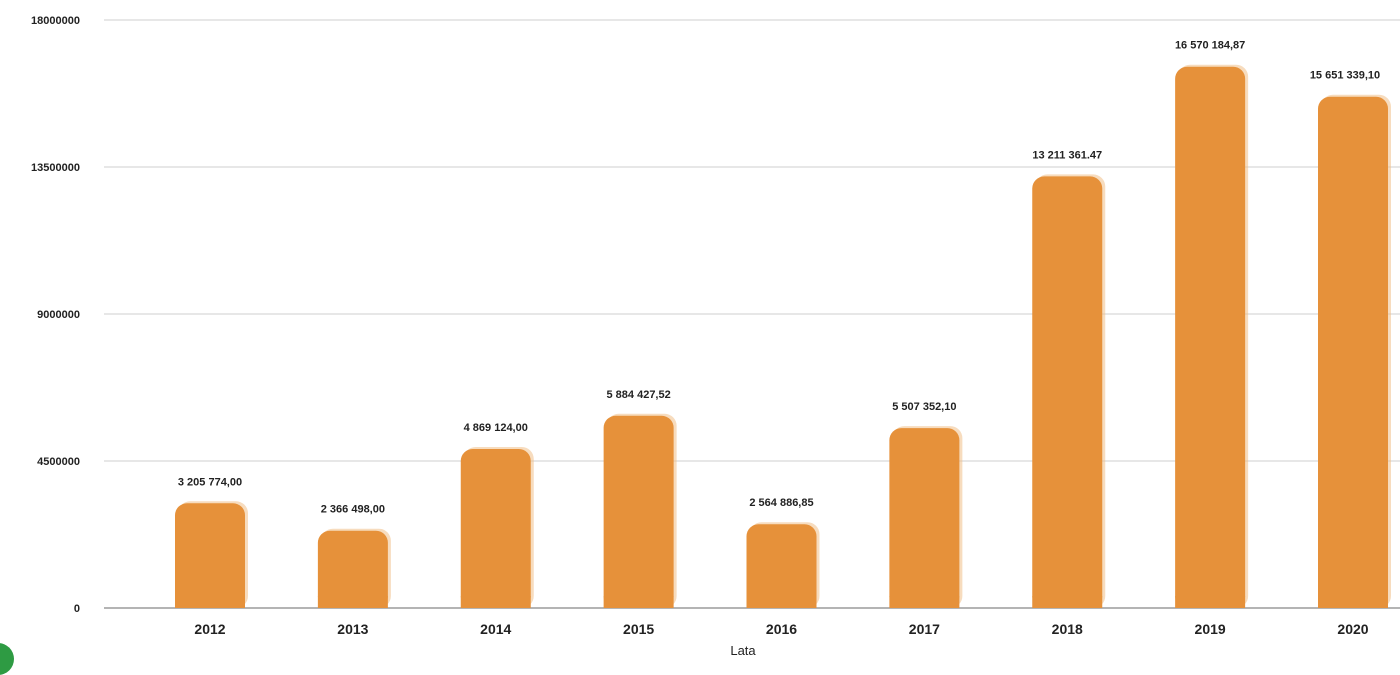 Image resolution: width=1400 pixels, height=675 pixels. I want to click on bar-2017, so click(924, 518).